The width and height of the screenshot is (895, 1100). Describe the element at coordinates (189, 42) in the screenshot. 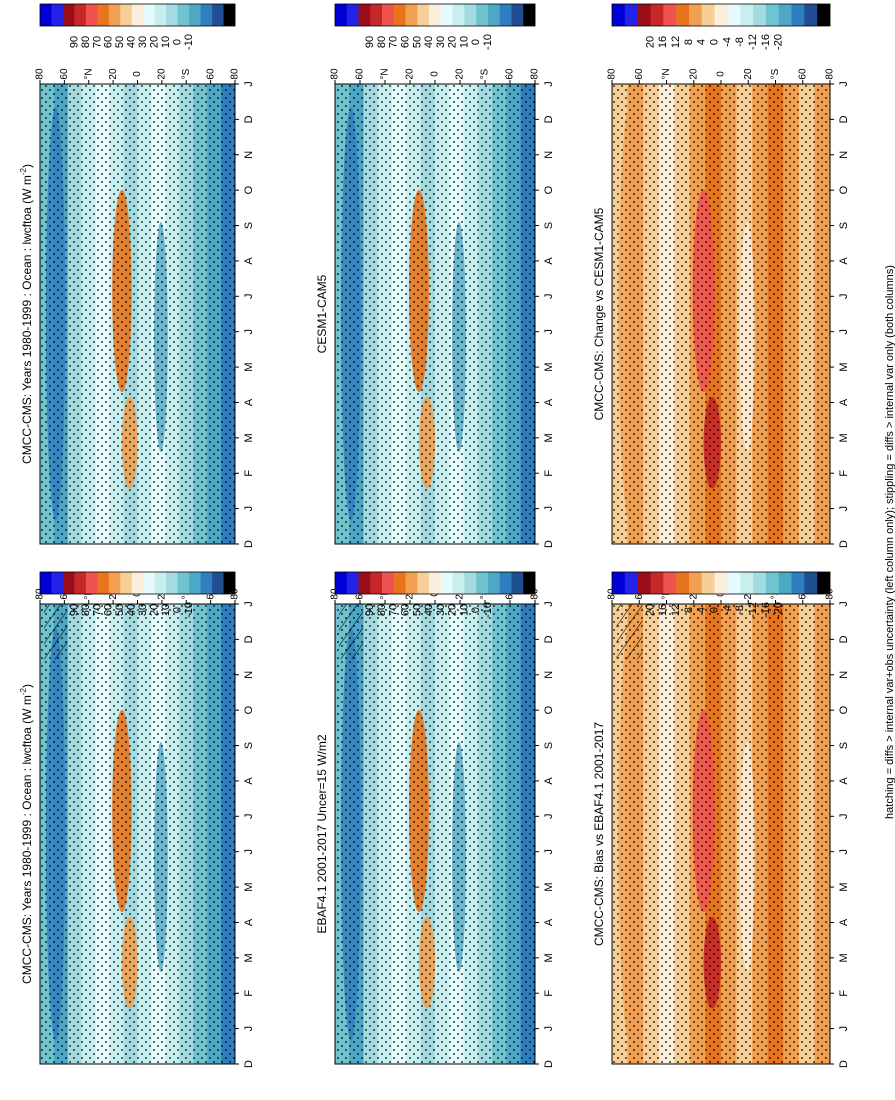

I see `colorbar-label: -10` at that location.